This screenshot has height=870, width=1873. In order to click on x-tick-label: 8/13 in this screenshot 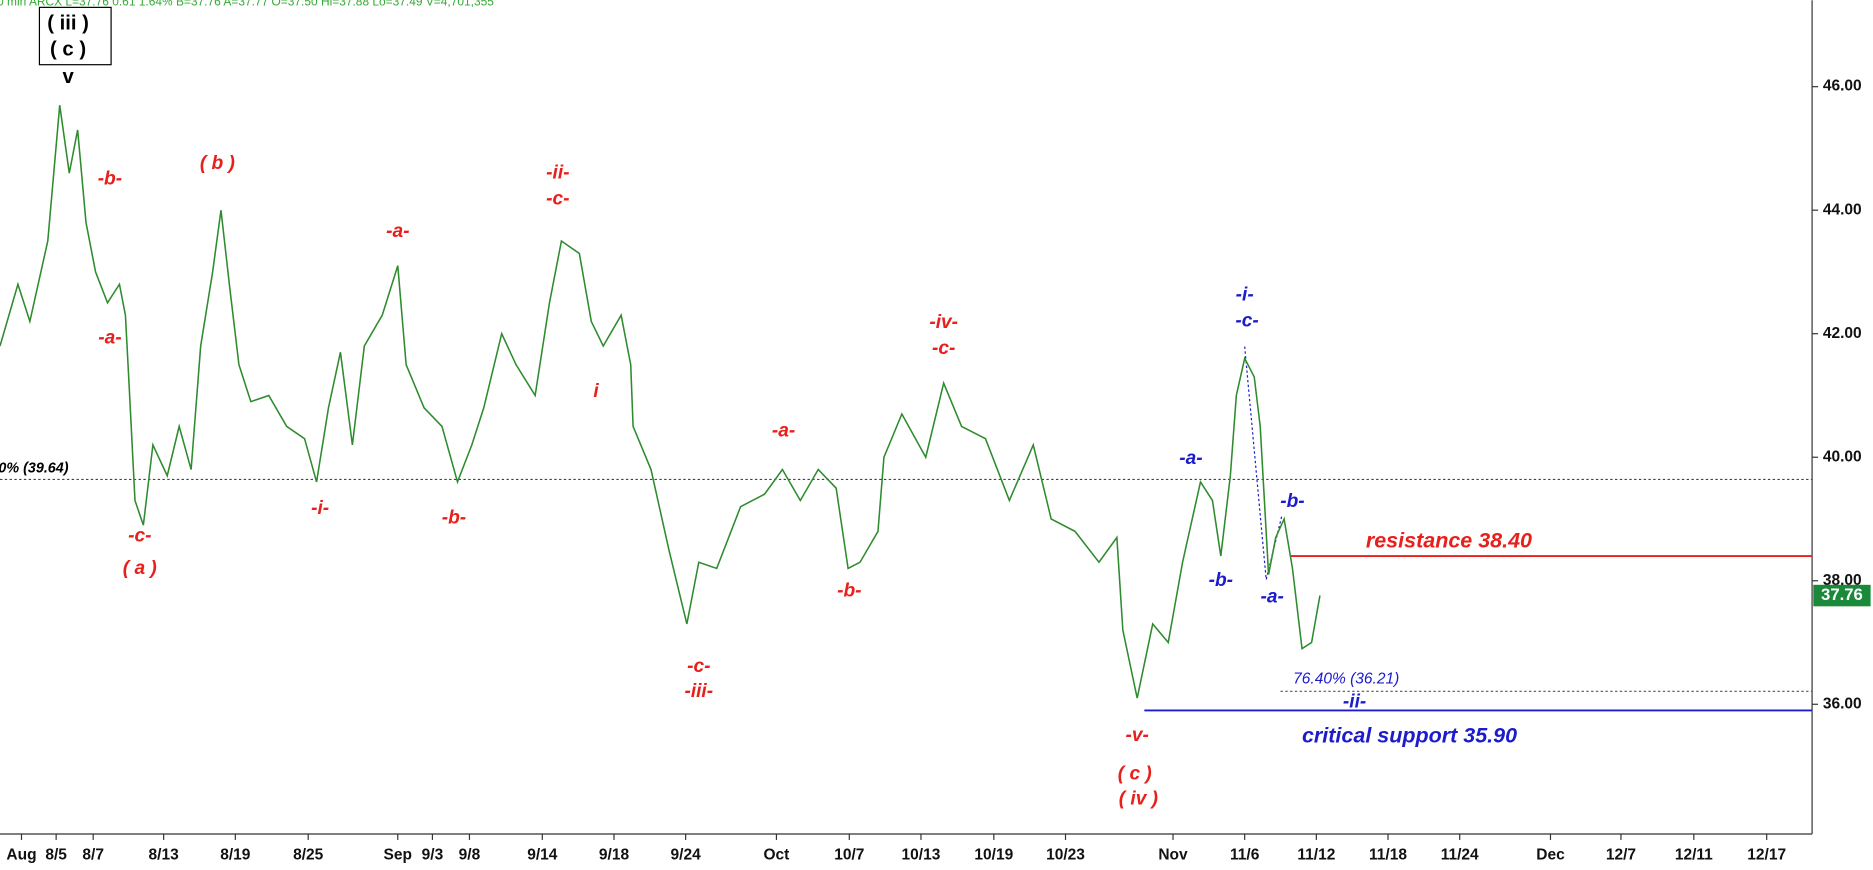, I will do `click(164, 855)`.